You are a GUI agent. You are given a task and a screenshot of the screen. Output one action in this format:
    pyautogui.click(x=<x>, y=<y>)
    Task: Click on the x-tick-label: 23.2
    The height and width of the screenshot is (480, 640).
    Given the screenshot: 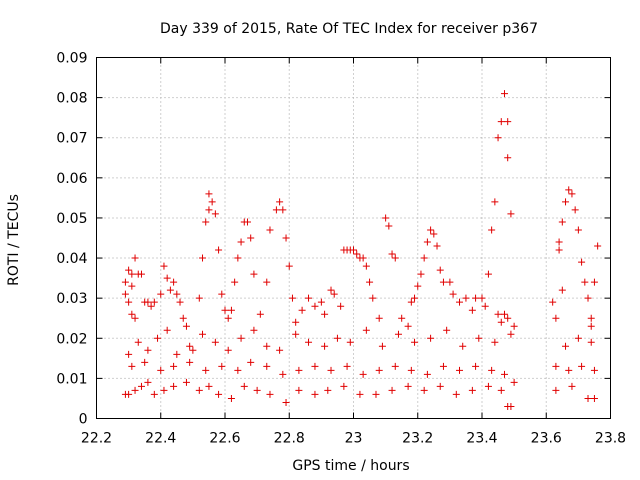 What is the action you would take?
    pyautogui.click(x=417, y=439)
    